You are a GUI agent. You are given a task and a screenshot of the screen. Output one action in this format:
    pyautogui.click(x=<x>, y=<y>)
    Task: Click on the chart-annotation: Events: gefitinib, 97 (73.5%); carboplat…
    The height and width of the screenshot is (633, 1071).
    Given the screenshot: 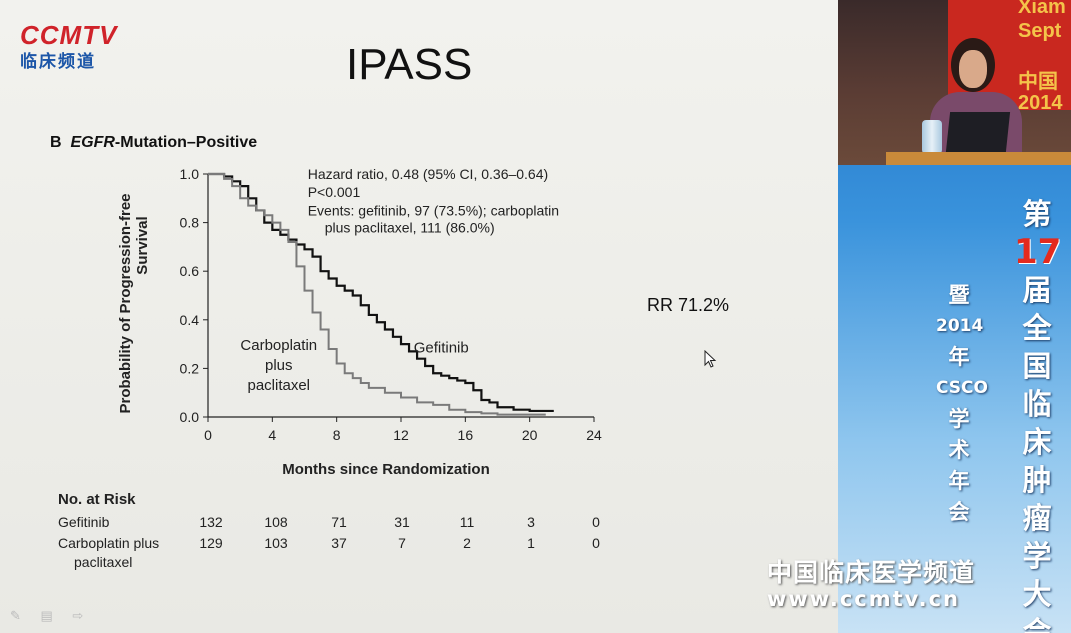 What is the action you would take?
    pyautogui.click(x=433, y=210)
    